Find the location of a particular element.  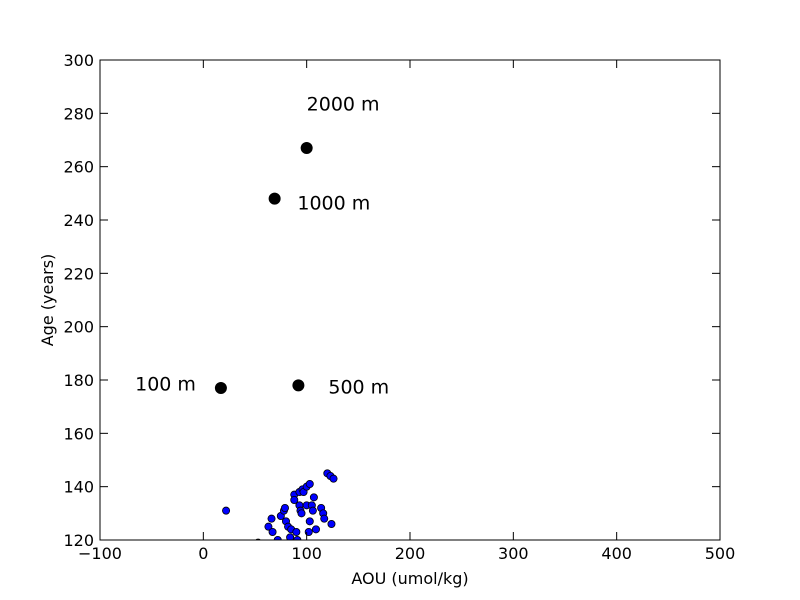

y-axis-label: Age (years) is located at coordinates (47, 300).